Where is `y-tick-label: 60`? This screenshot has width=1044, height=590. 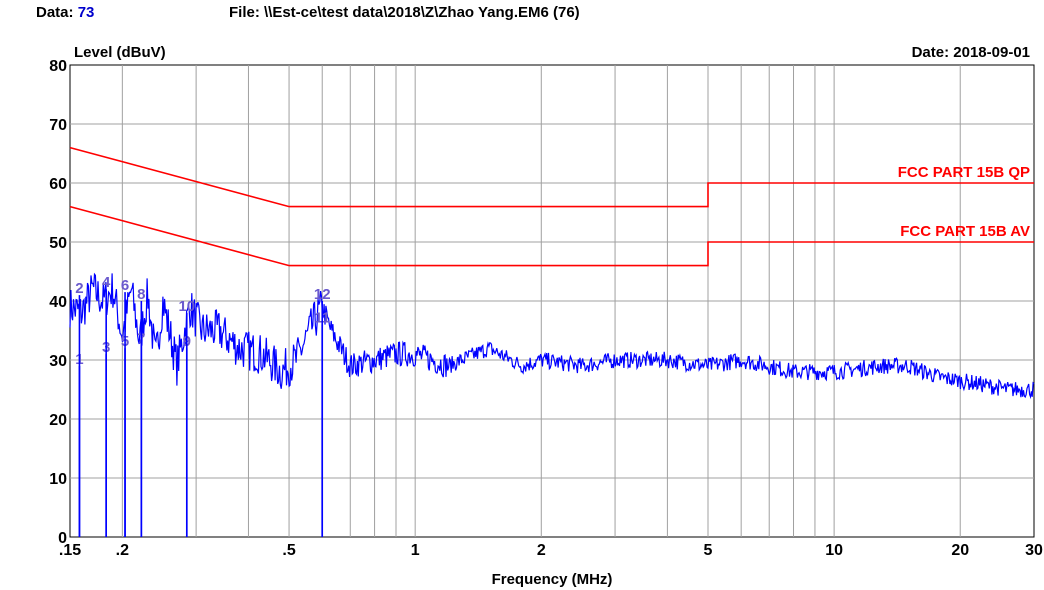 y-tick-label: 60 is located at coordinates (58, 184).